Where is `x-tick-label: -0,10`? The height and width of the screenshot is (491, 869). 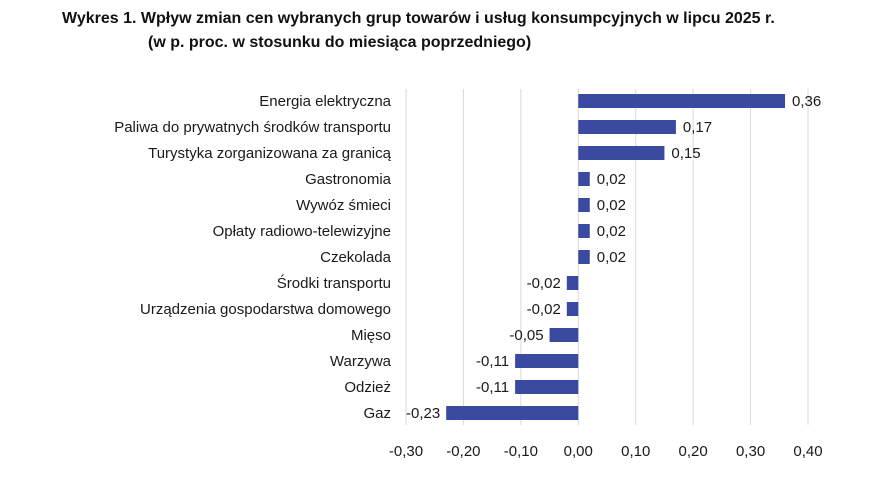 x-tick-label: -0,10 is located at coordinates (521, 451).